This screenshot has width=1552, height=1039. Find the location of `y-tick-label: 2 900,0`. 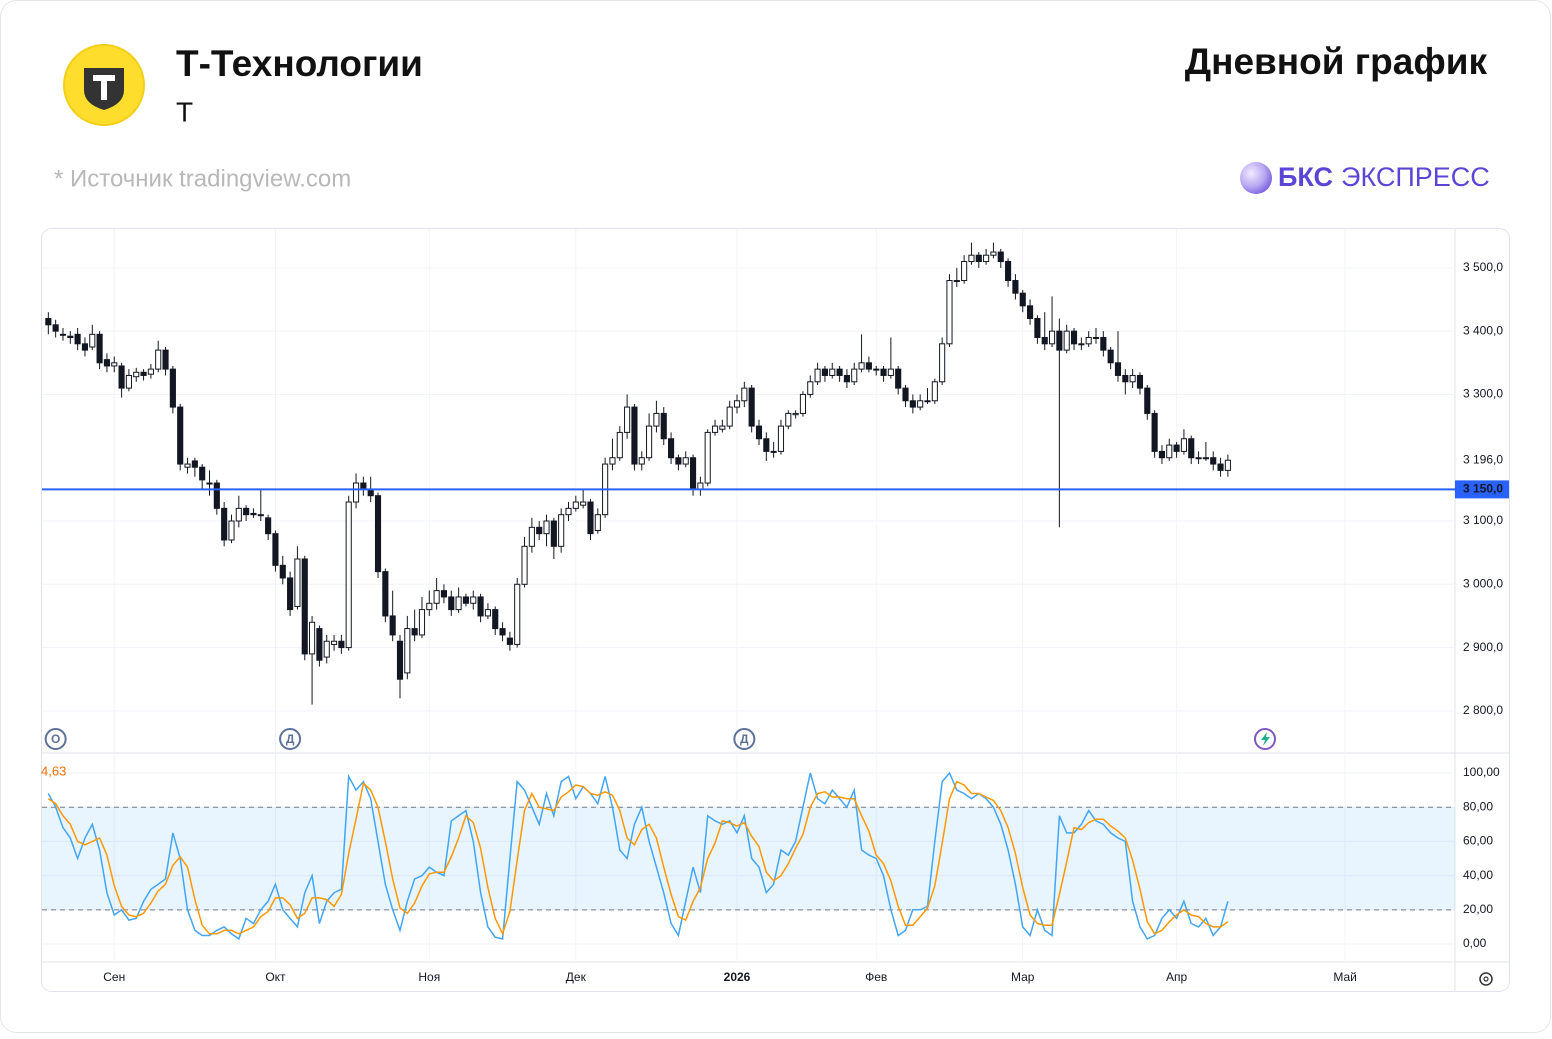

y-tick-label: 2 900,0 is located at coordinates (1483, 647).